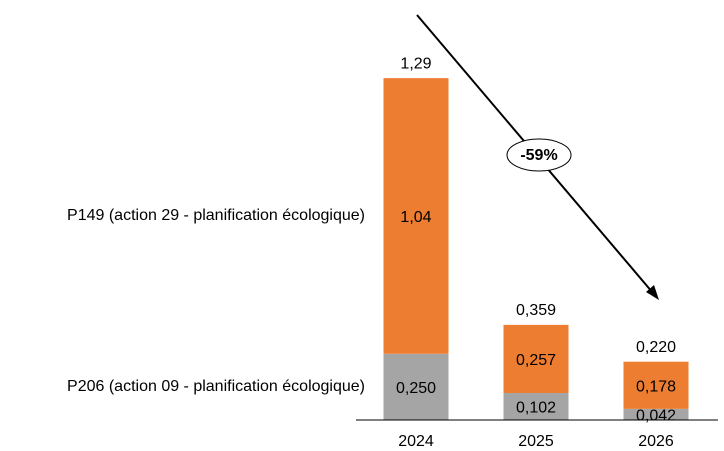 This screenshot has width=724, height=451. I want to click on value-label: 0,178, so click(656, 387).